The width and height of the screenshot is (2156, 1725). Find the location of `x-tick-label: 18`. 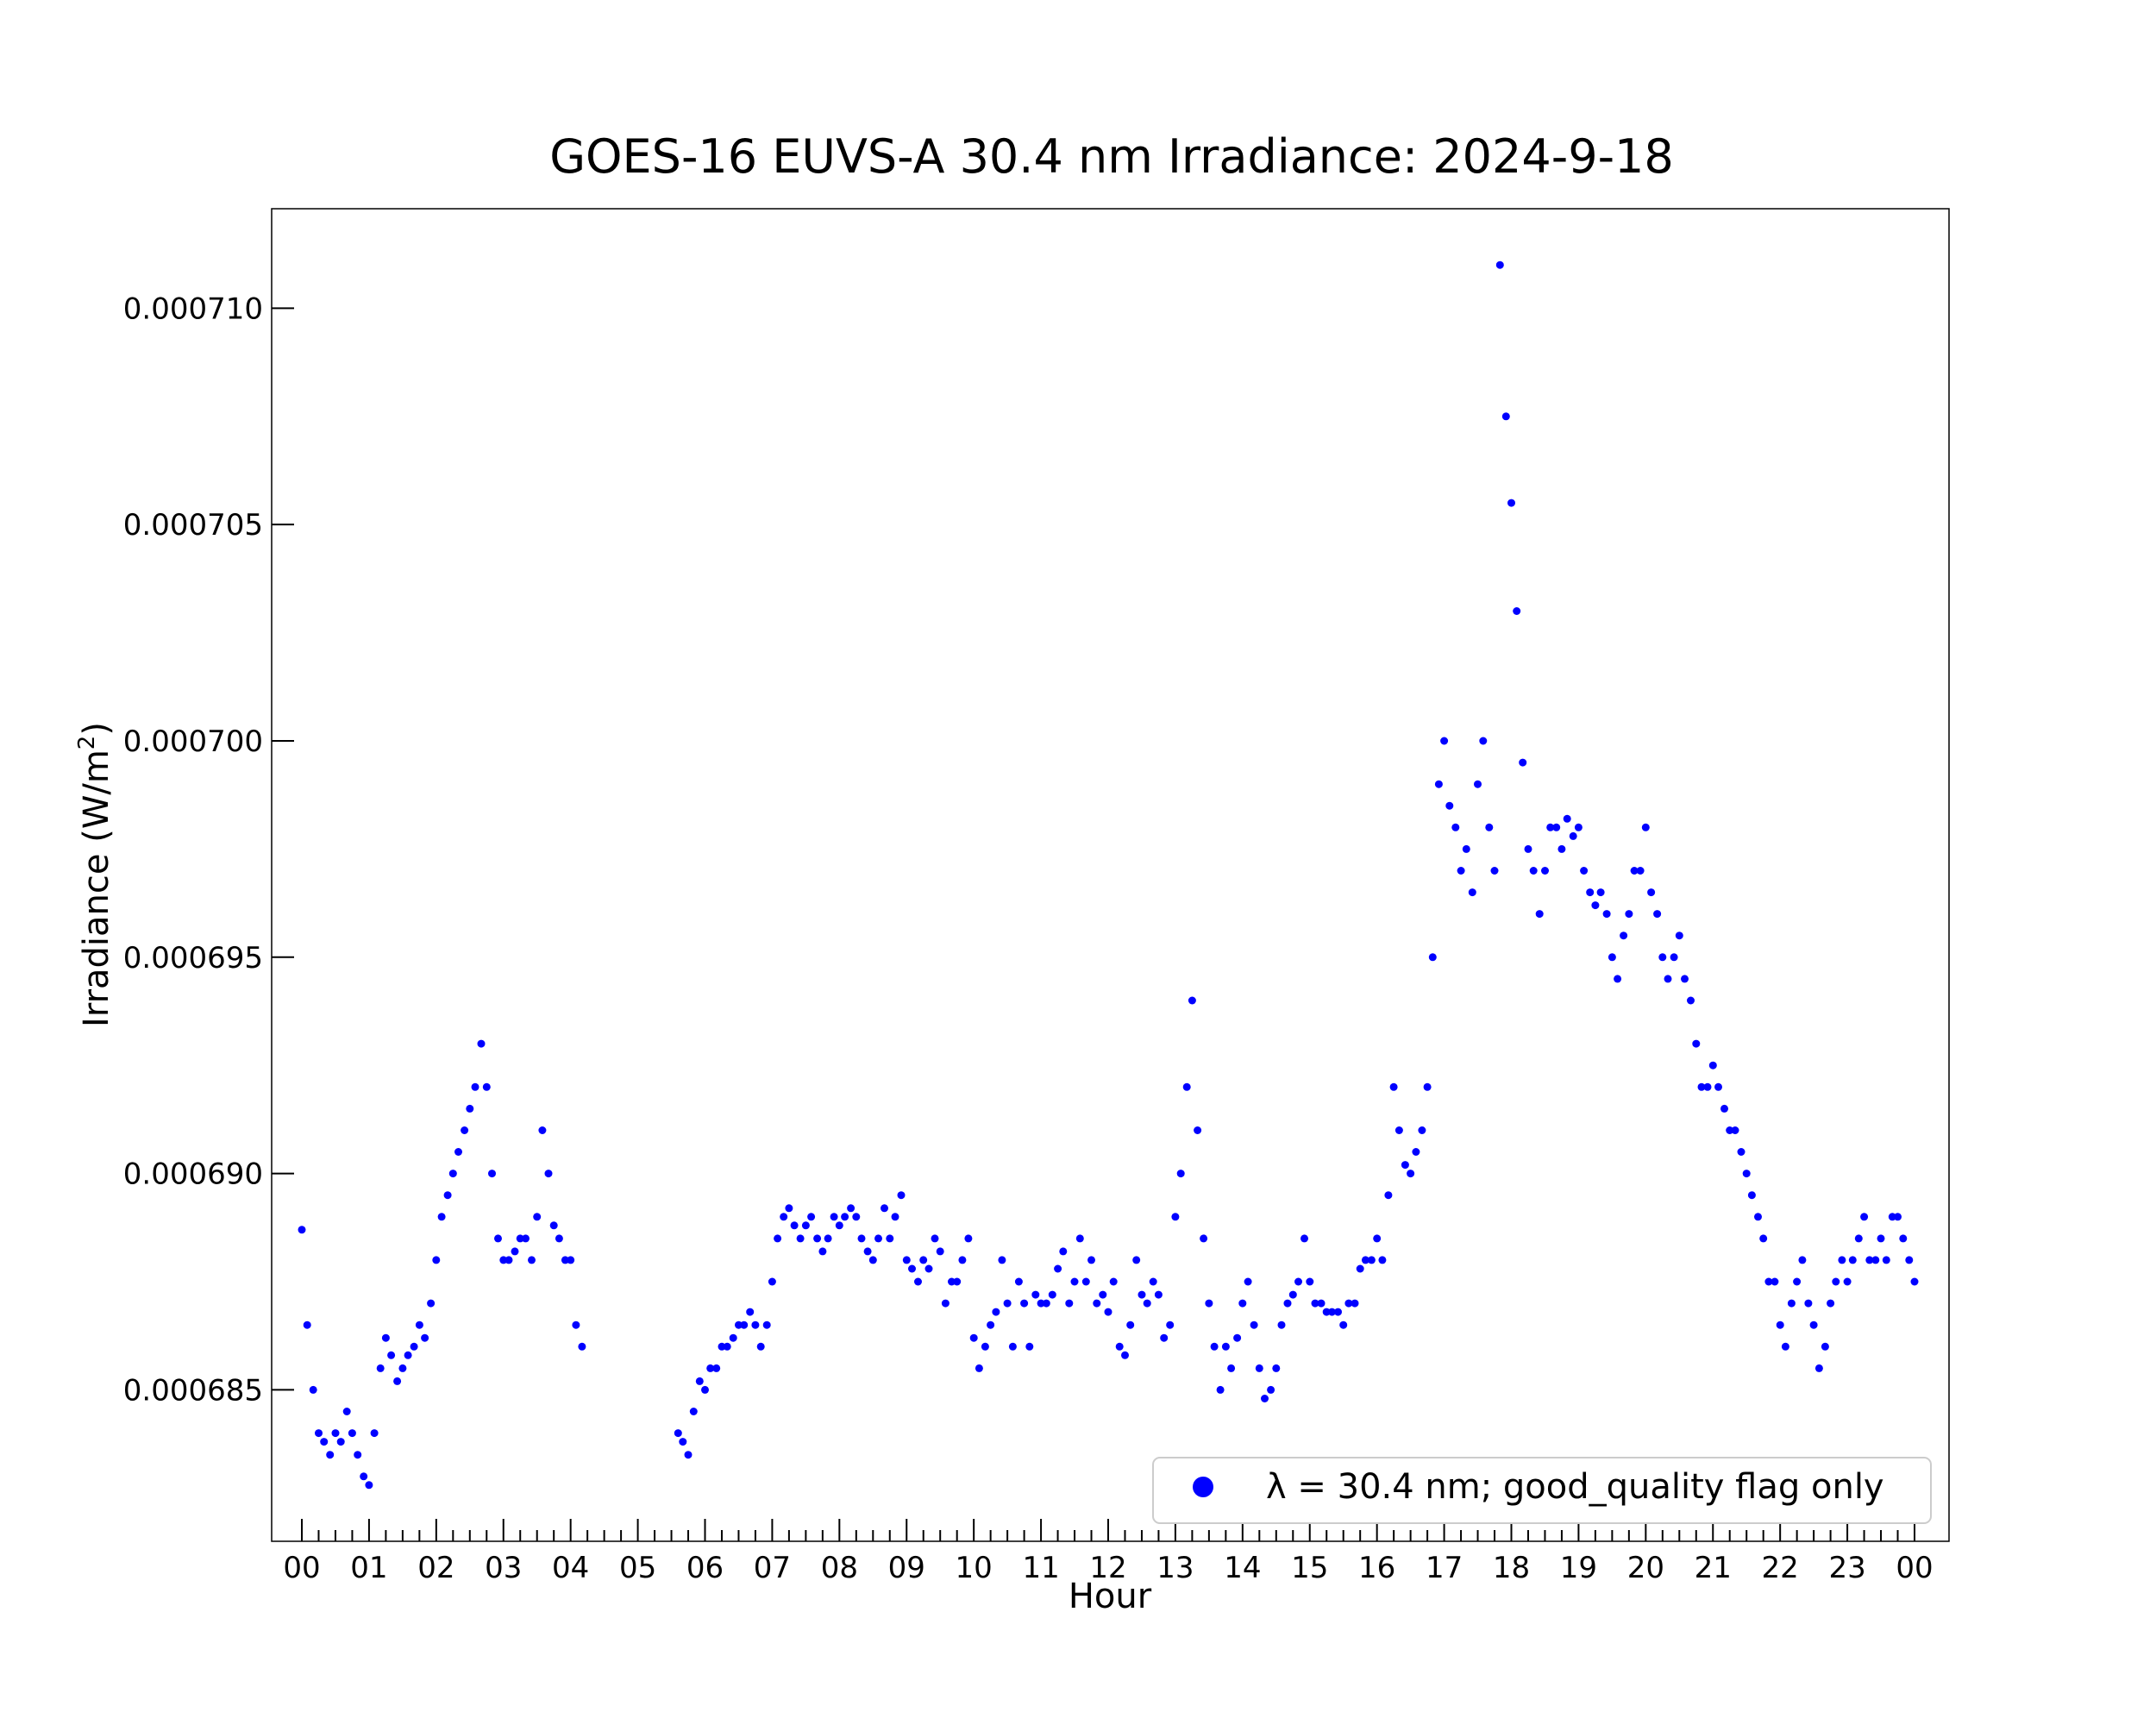

x-tick-label: 18 is located at coordinates (1511, 1568).